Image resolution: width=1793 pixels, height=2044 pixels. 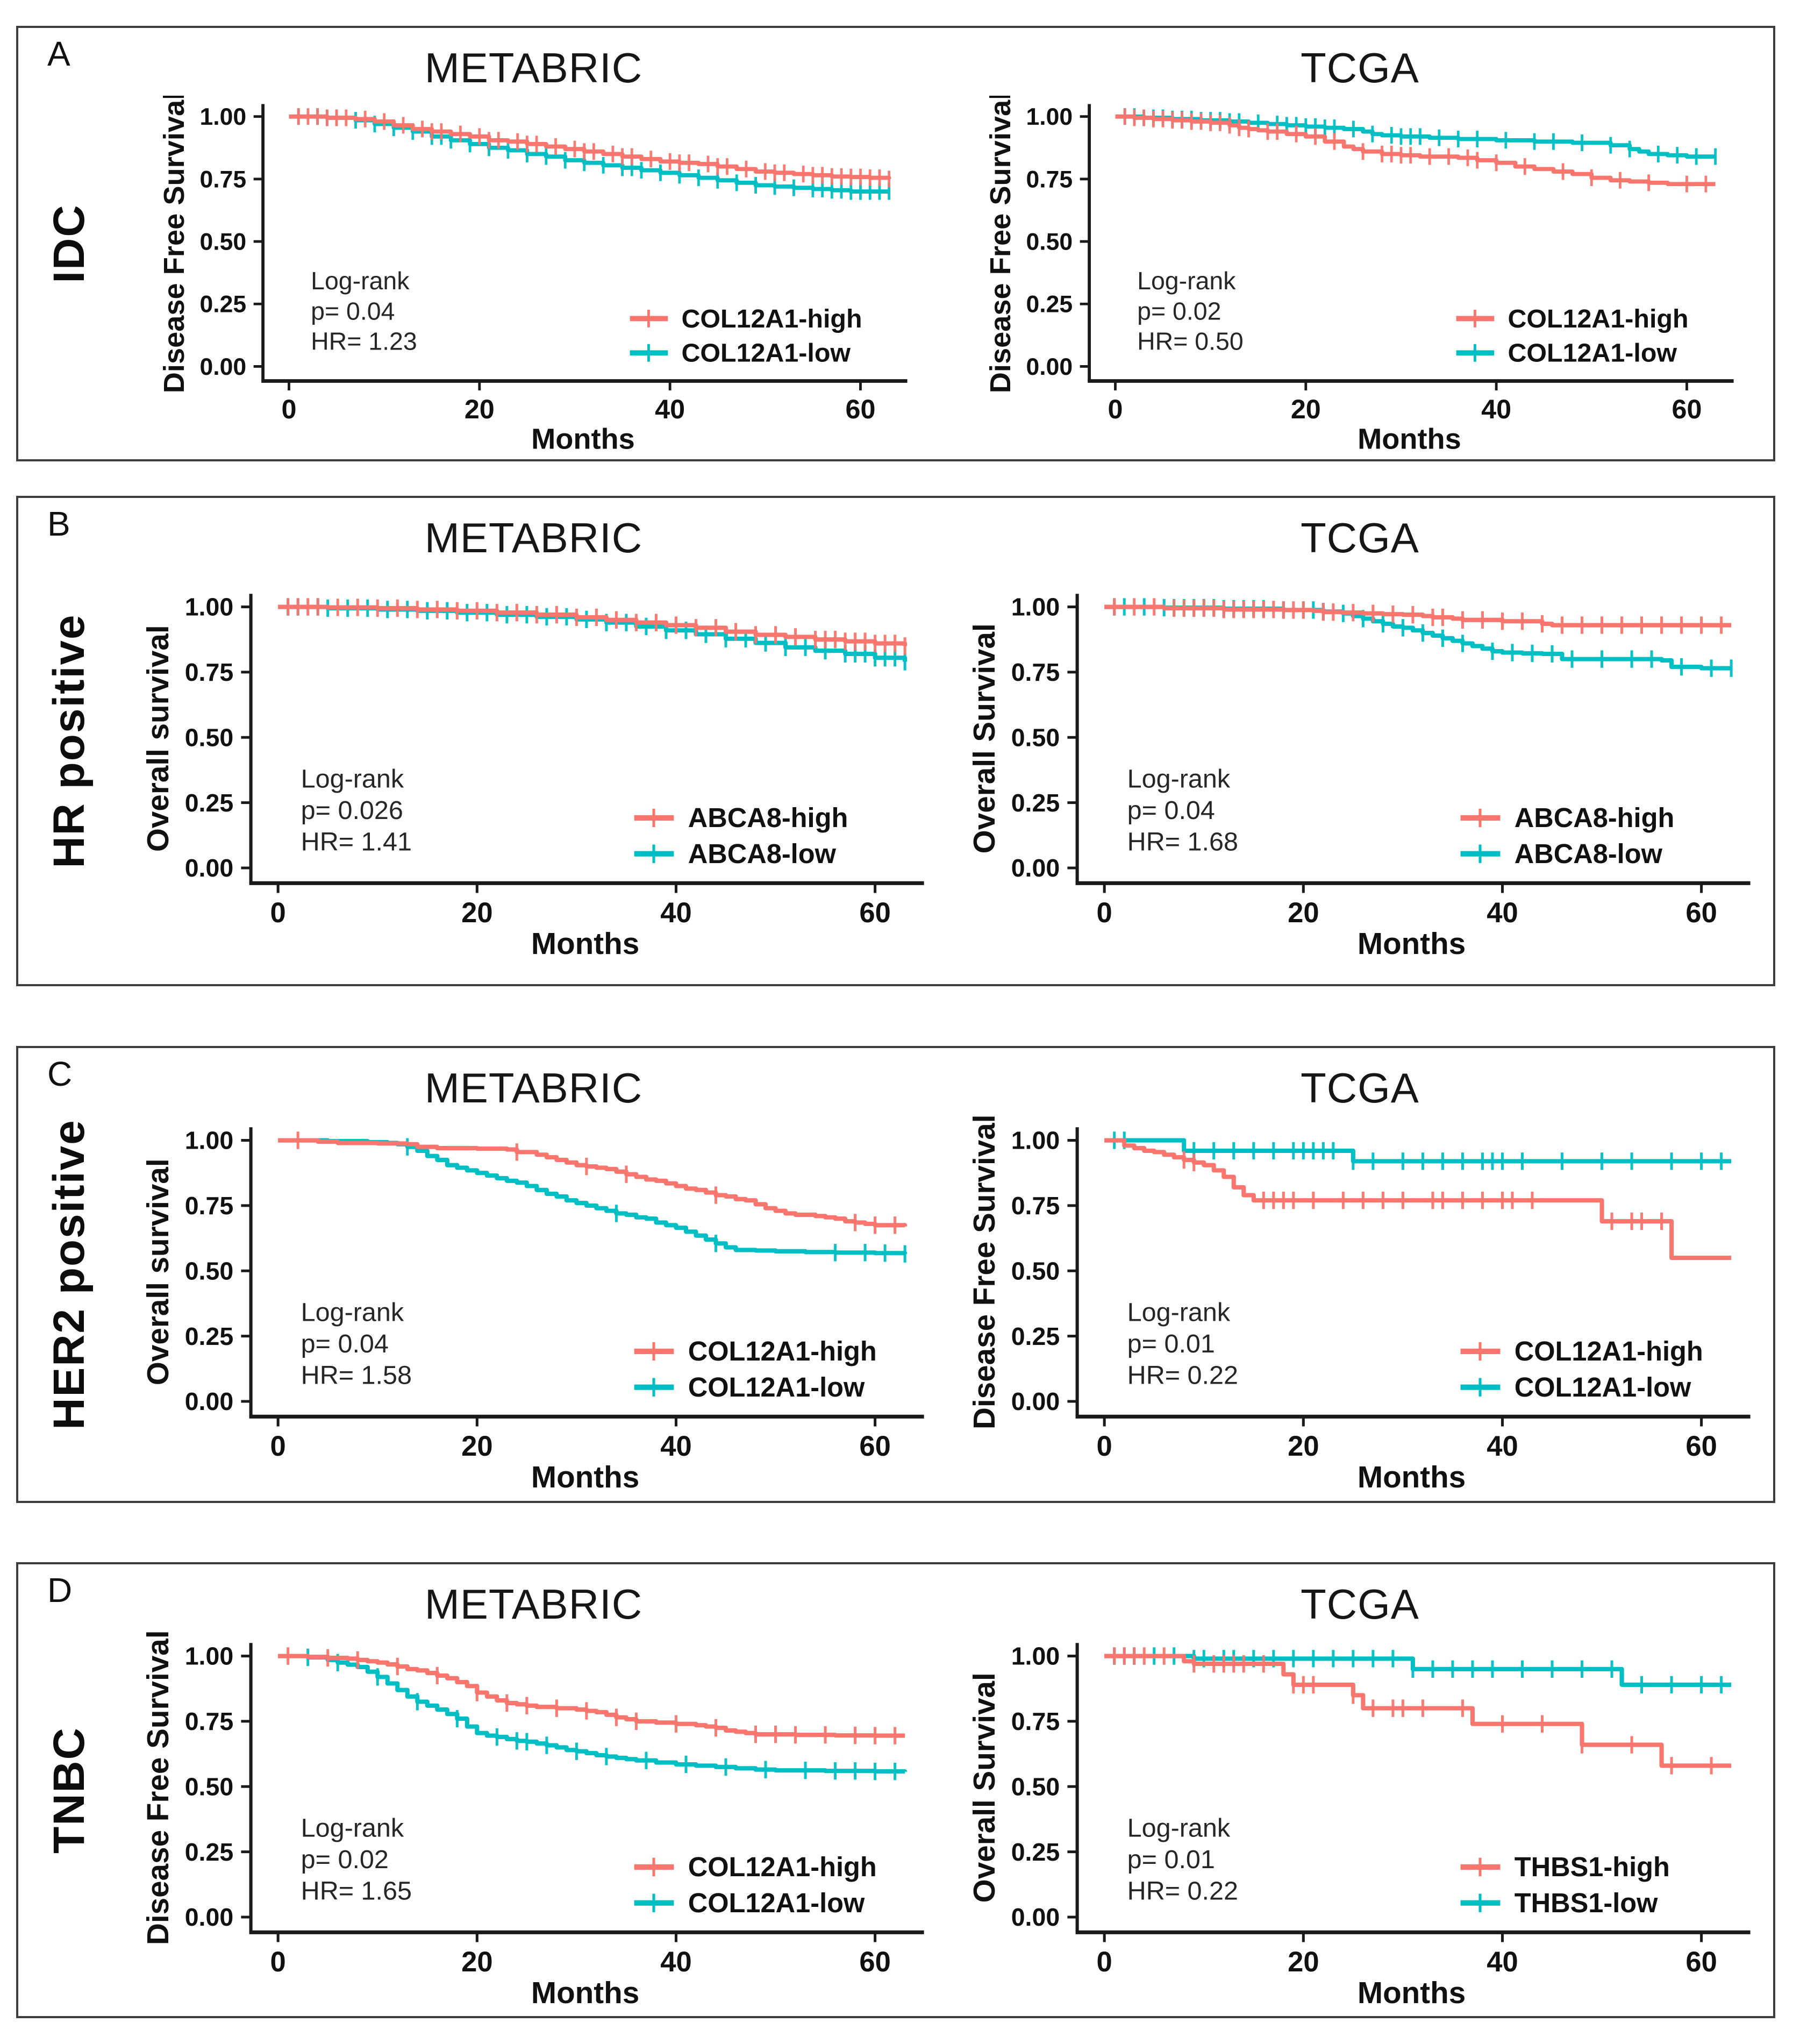 What do you see at coordinates (1171, 1343) in the screenshot?
I see `stats-line: p= 0.01` at bounding box center [1171, 1343].